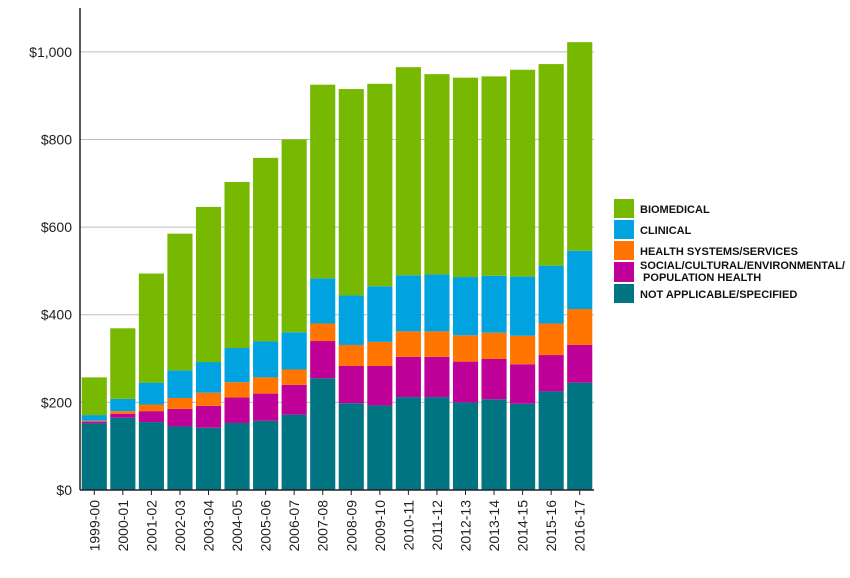 This screenshot has height=578, width=850. Describe the element at coordinates (523, 526) in the screenshot. I see `x-tick-label: 2014-15` at that location.